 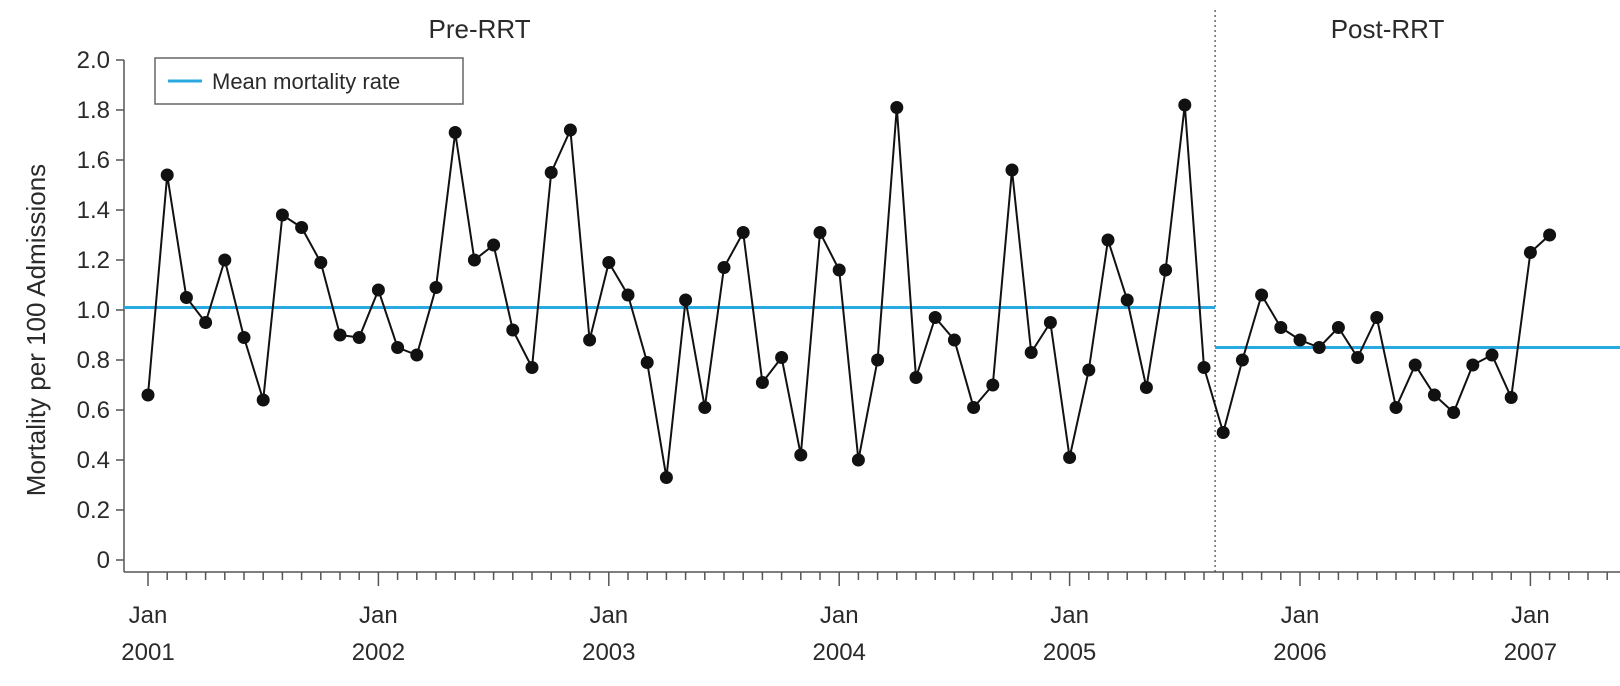 What do you see at coordinates (93, 510) in the screenshot?
I see `y-tick-label: 0.2` at bounding box center [93, 510].